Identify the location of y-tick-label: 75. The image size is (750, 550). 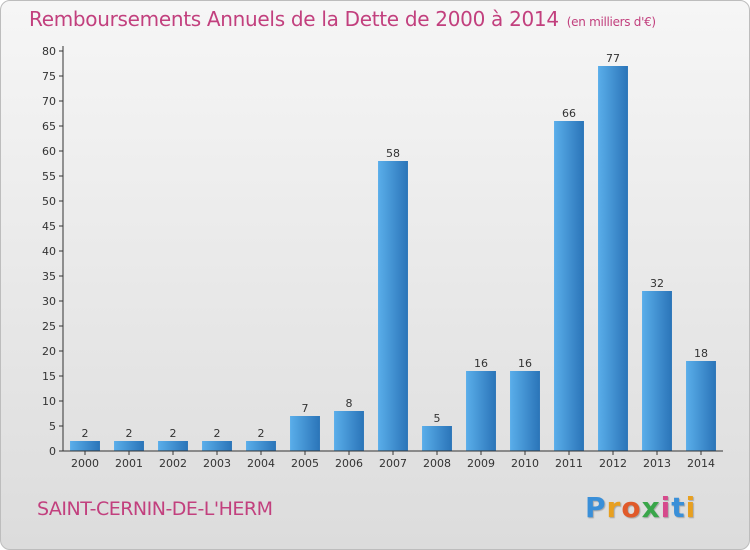
(49, 76).